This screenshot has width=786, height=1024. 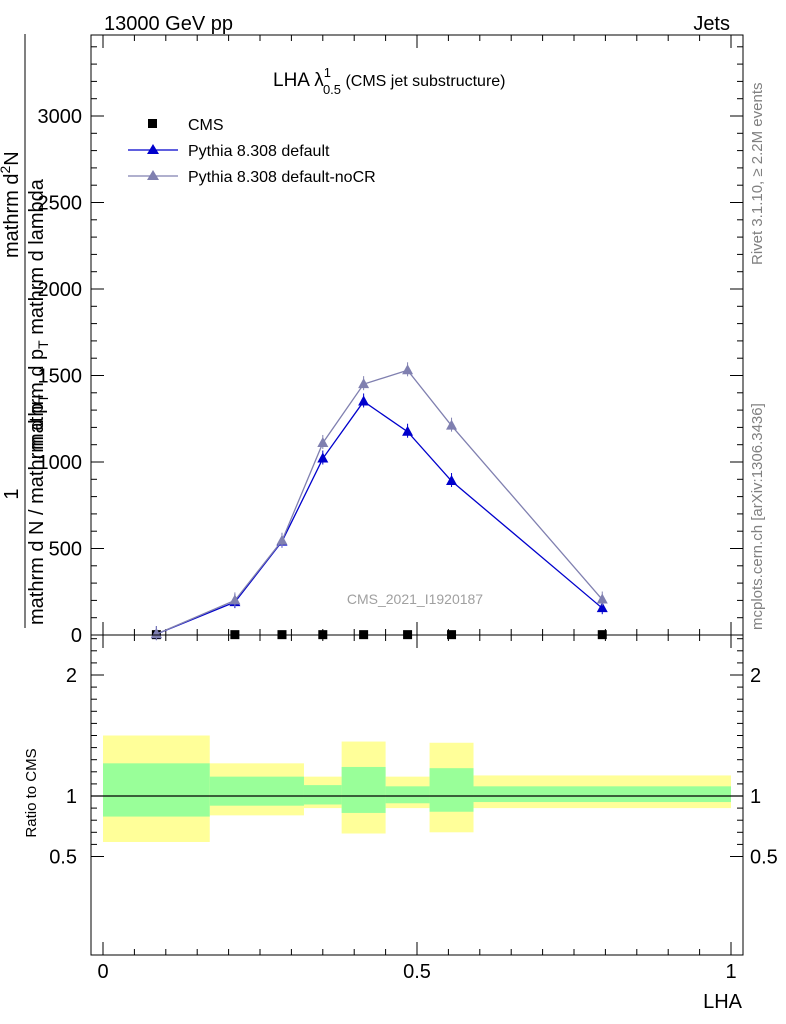 What do you see at coordinates (755, 797) in the screenshot?
I see `ratio-ytick-label-right: 1` at bounding box center [755, 797].